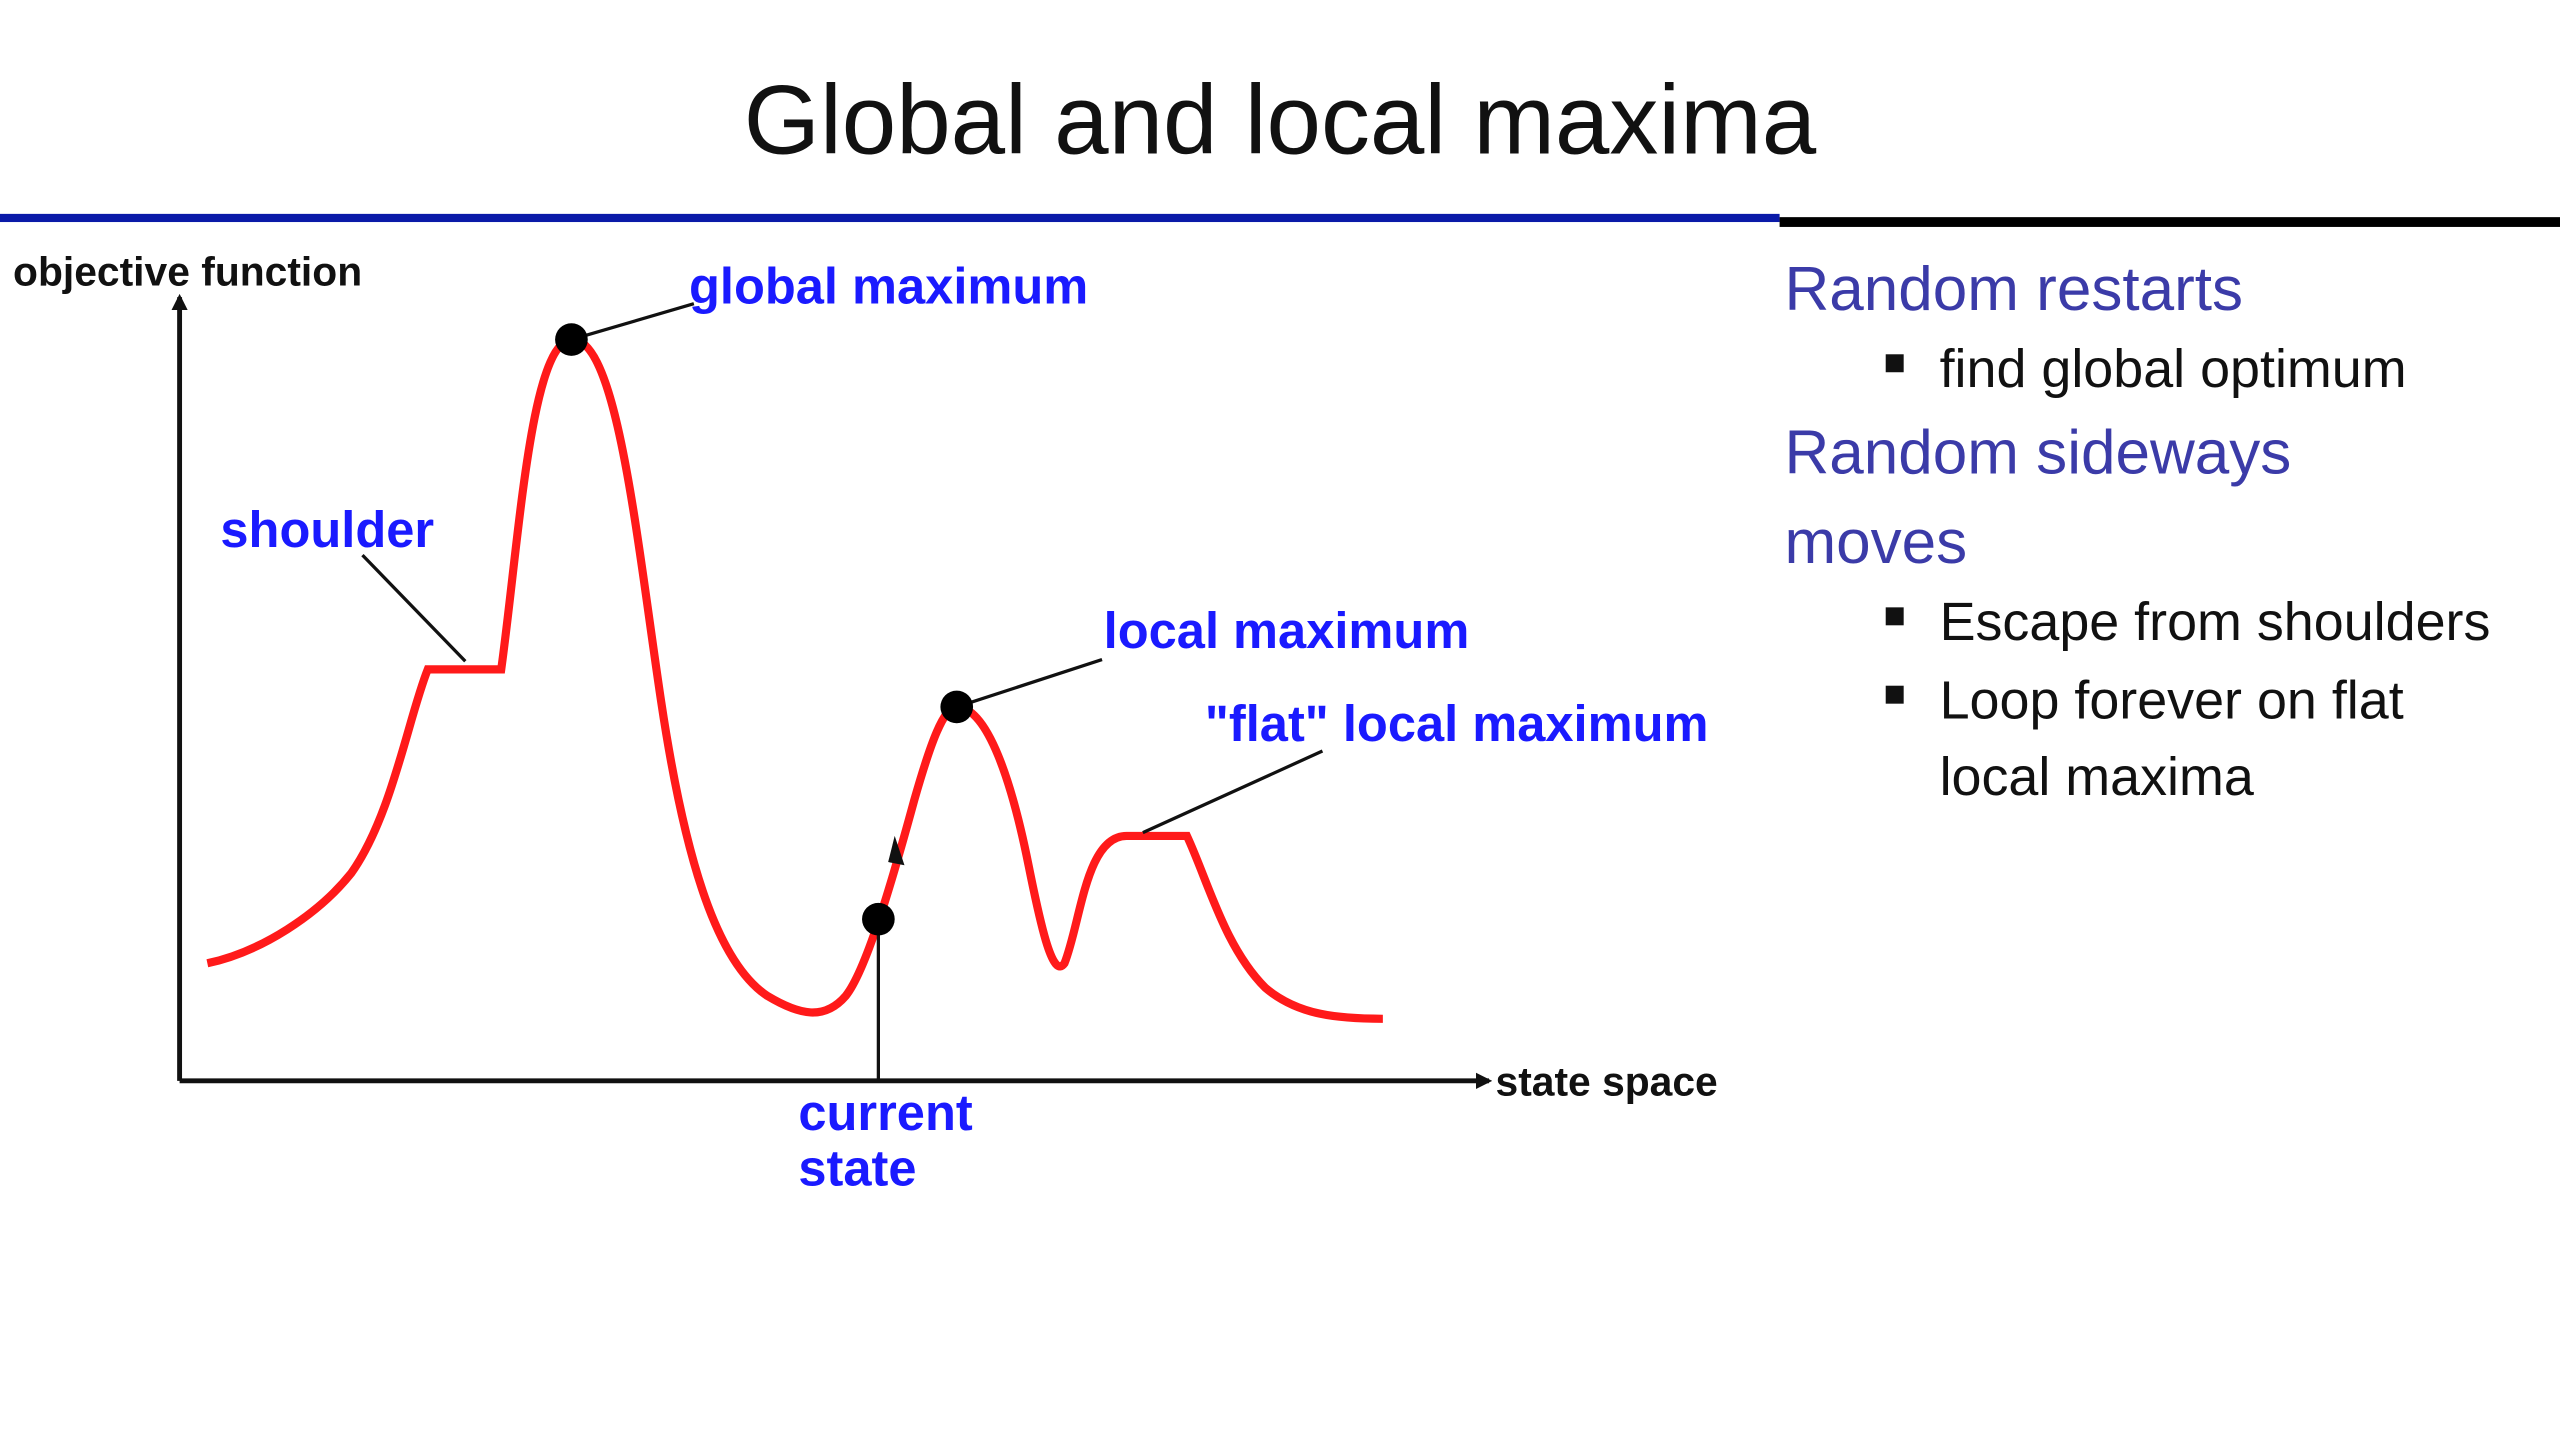 The height and width of the screenshot is (1440, 2560). What do you see at coordinates (327, 529) in the screenshot?
I see `label: shoulder` at bounding box center [327, 529].